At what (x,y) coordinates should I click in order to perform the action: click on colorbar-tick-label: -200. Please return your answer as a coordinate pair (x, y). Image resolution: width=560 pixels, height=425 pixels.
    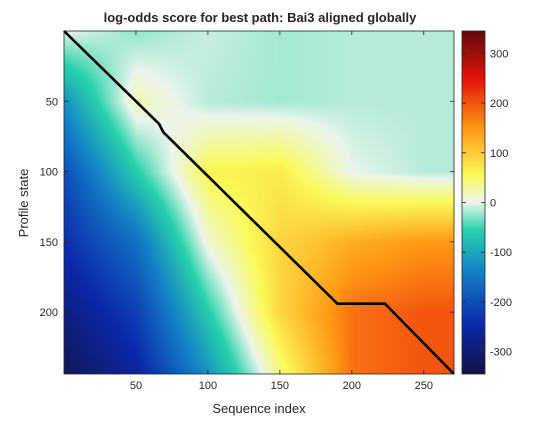
    Looking at the image, I should click on (501, 303).